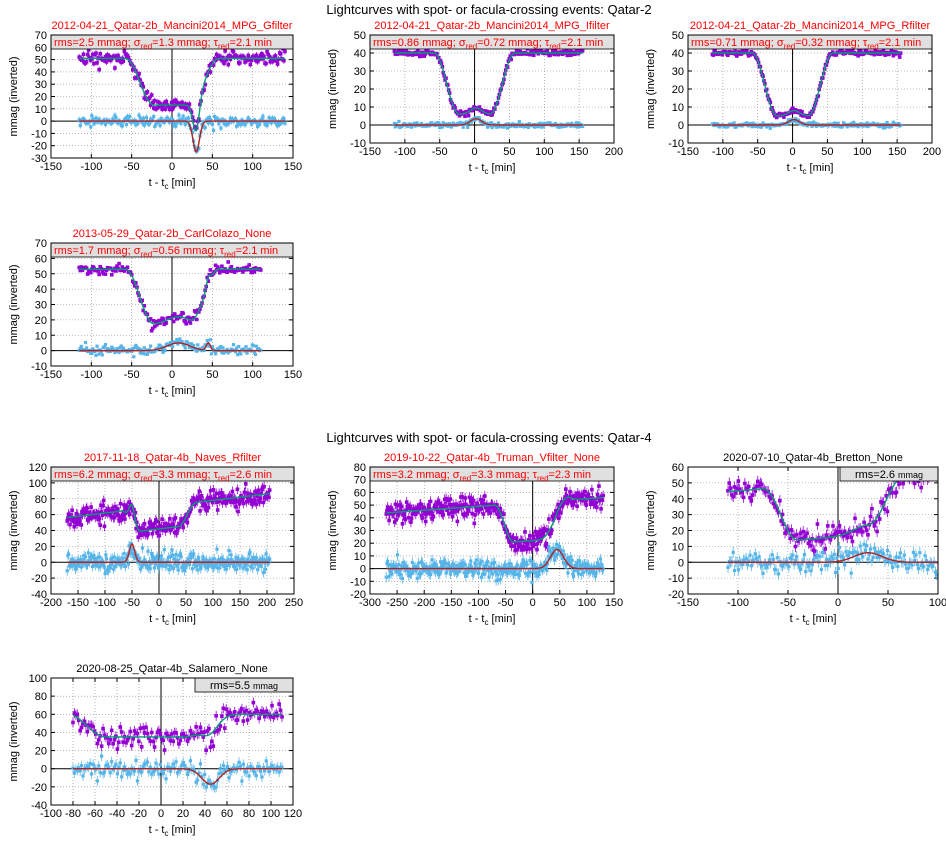 This screenshot has height=844, width=946. Describe the element at coordinates (813, 458) in the screenshot. I see `panel-title: 2020-07-10_Qatar-4b_Bretton_None` at that location.